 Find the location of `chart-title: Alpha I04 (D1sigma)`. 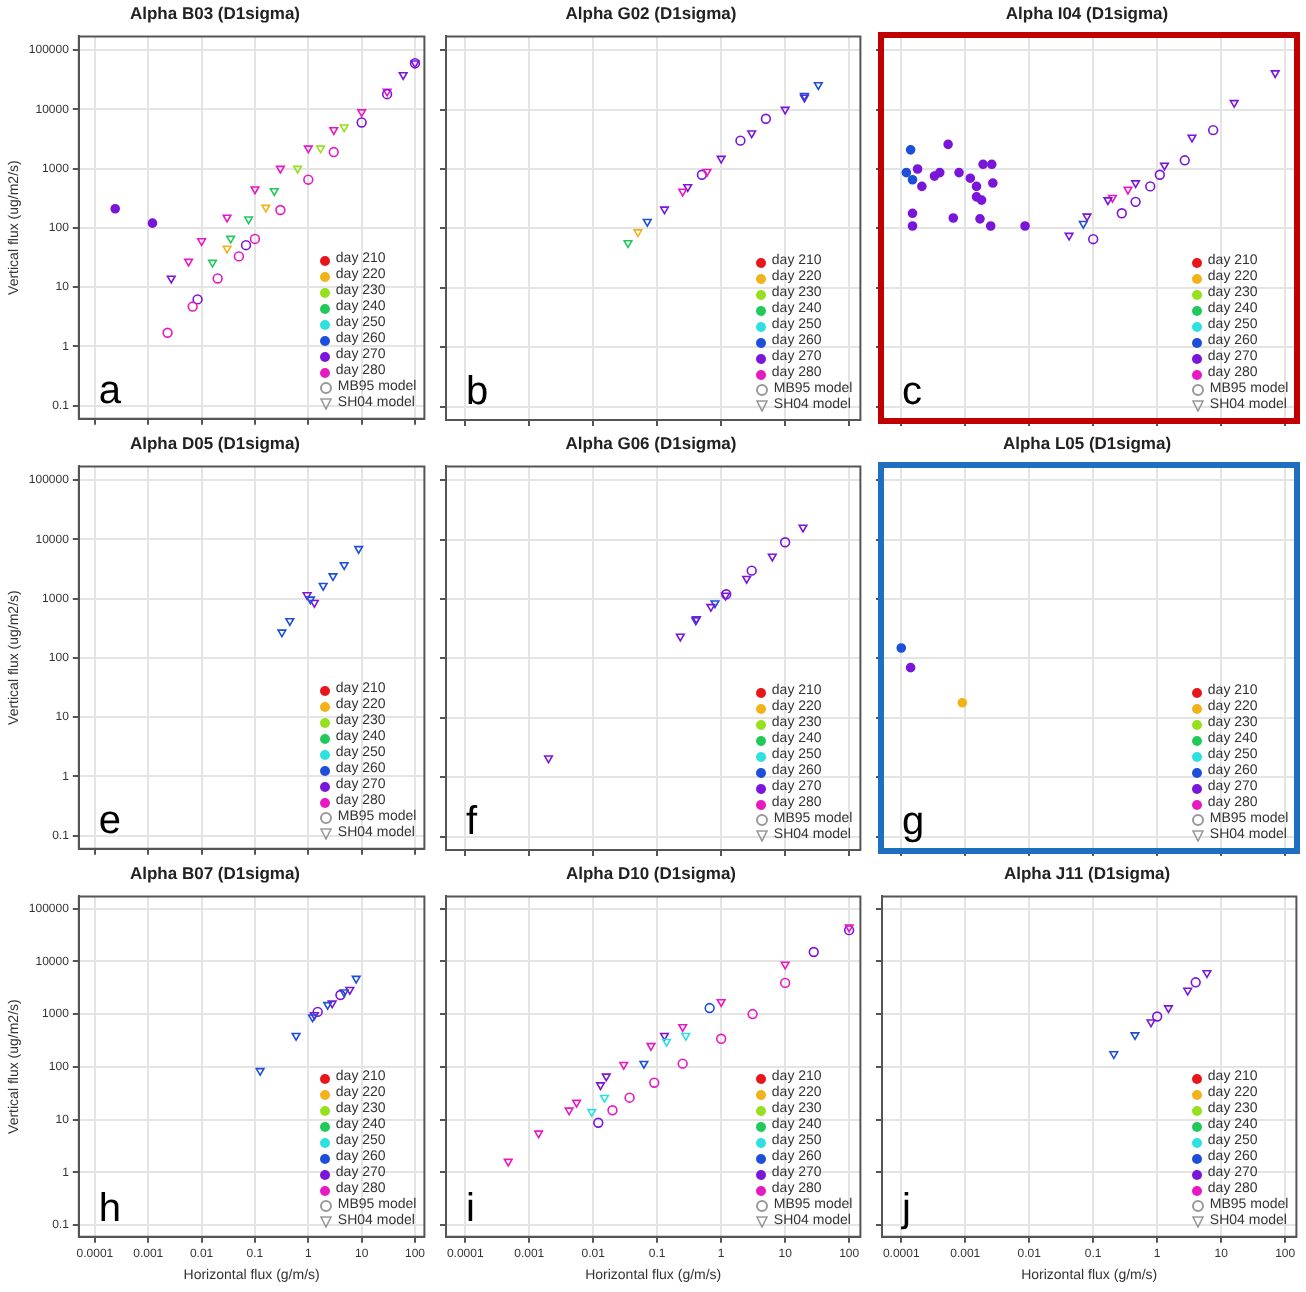

chart-title: Alpha I04 (D1sigma) is located at coordinates (1087, 12).